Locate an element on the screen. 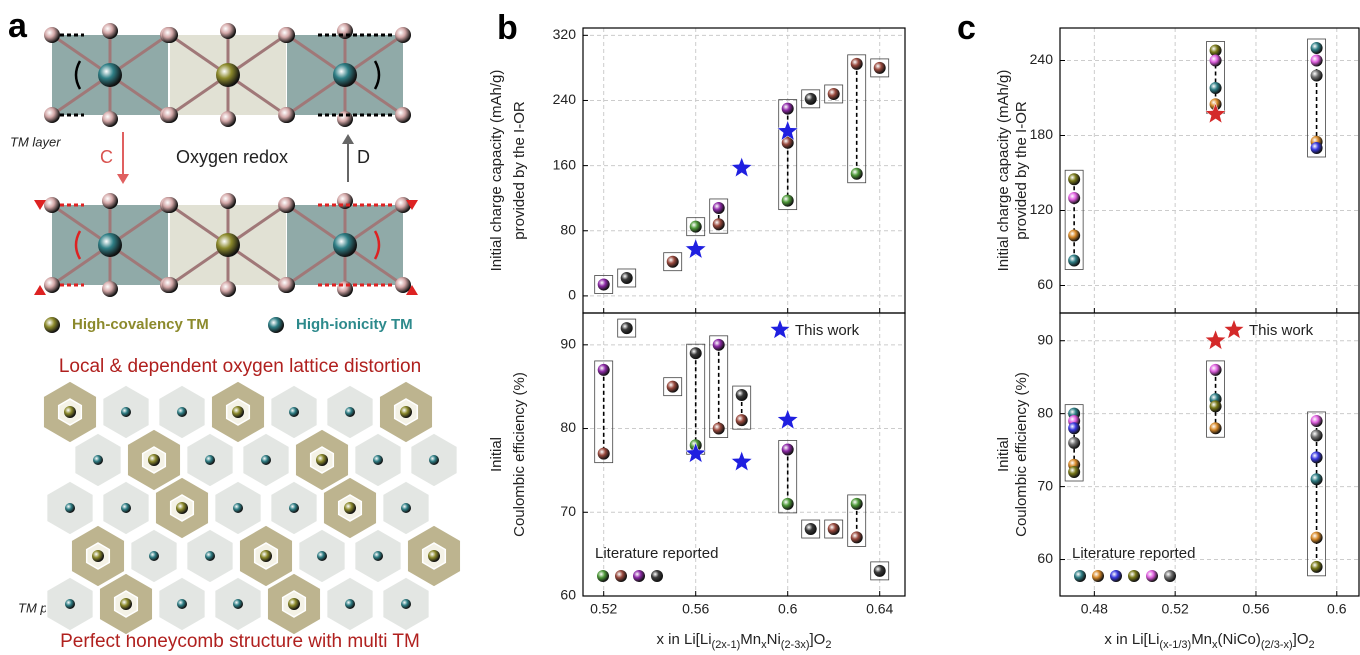  legend-label: Literature reported is located at coordinates (656, 553).